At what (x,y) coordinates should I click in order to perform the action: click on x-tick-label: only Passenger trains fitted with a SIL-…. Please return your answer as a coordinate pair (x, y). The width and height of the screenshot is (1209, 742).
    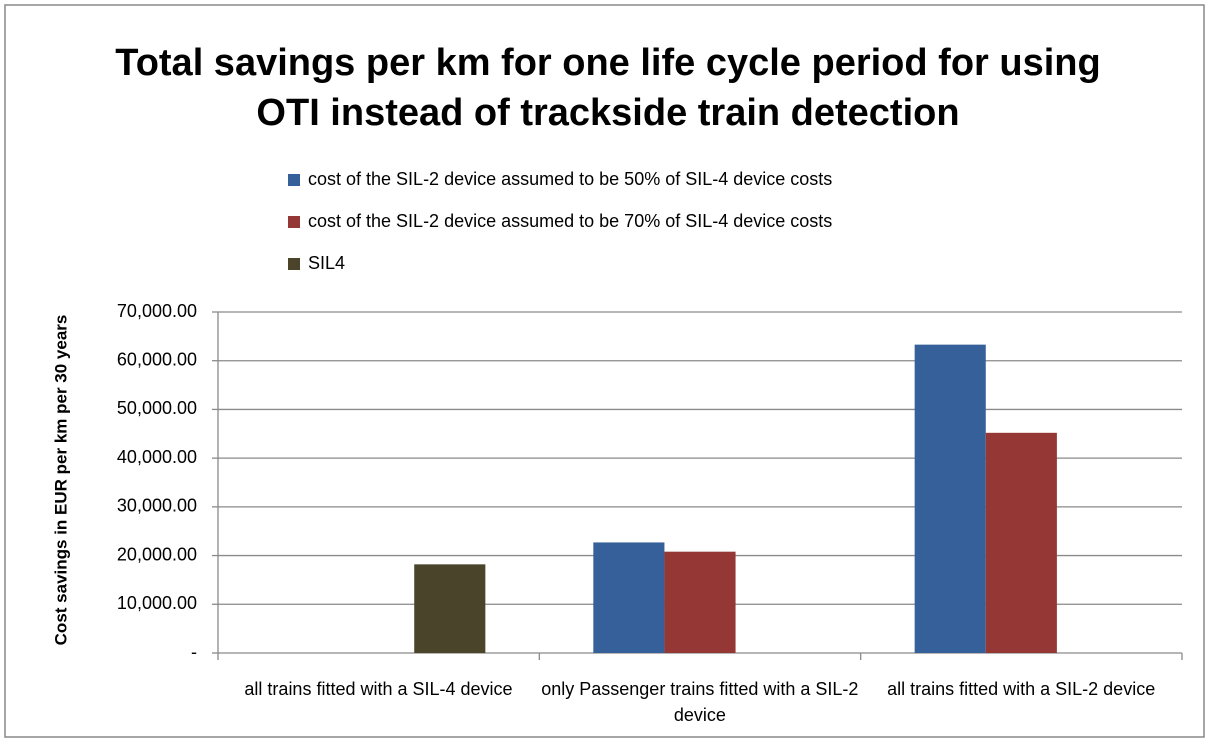
    Looking at the image, I should click on (700, 702).